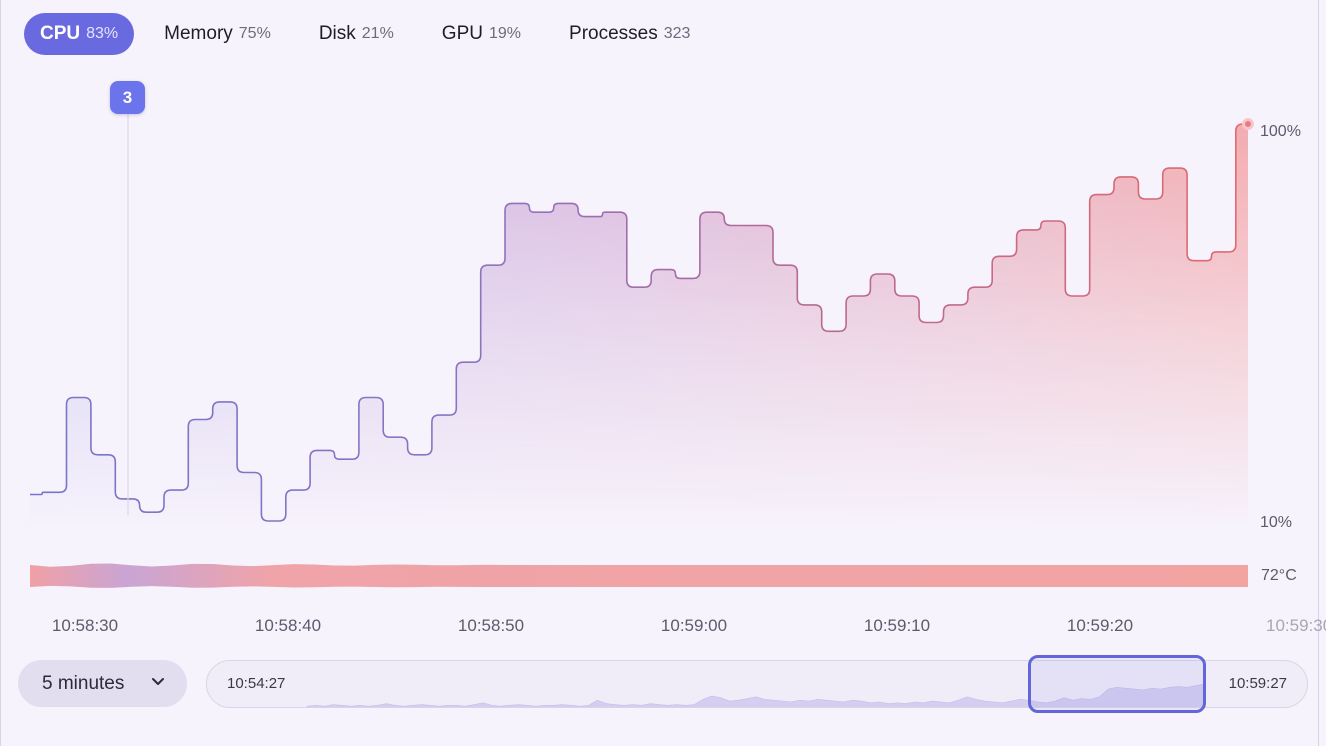 The height and width of the screenshot is (746, 1326). What do you see at coordinates (462, 33) in the screenshot?
I see `tab-gpu-label: GPU` at bounding box center [462, 33].